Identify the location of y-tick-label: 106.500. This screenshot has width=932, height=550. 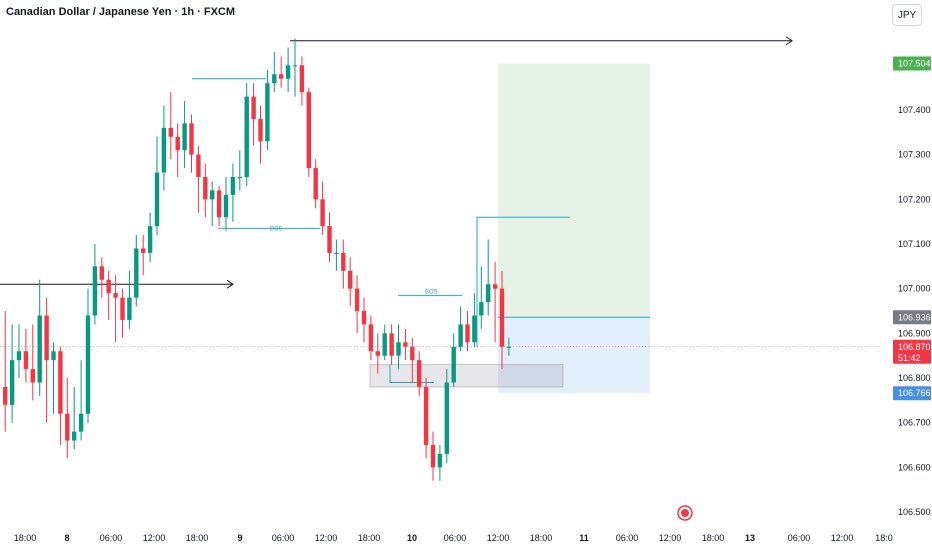
(914, 512).